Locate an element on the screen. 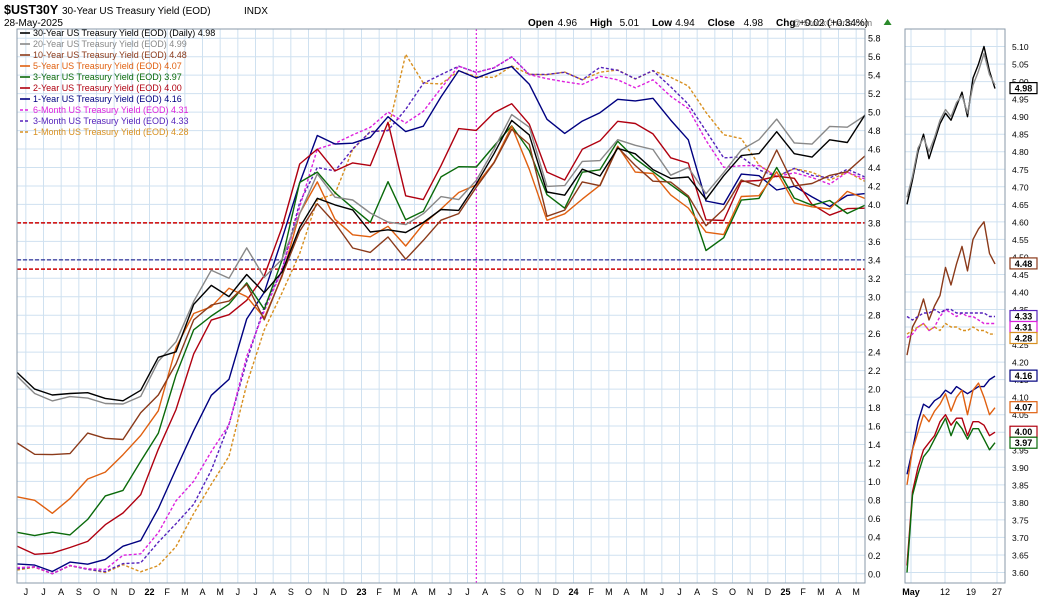  last-value-tag-text: 4.07 is located at coordinates (1024, 408).